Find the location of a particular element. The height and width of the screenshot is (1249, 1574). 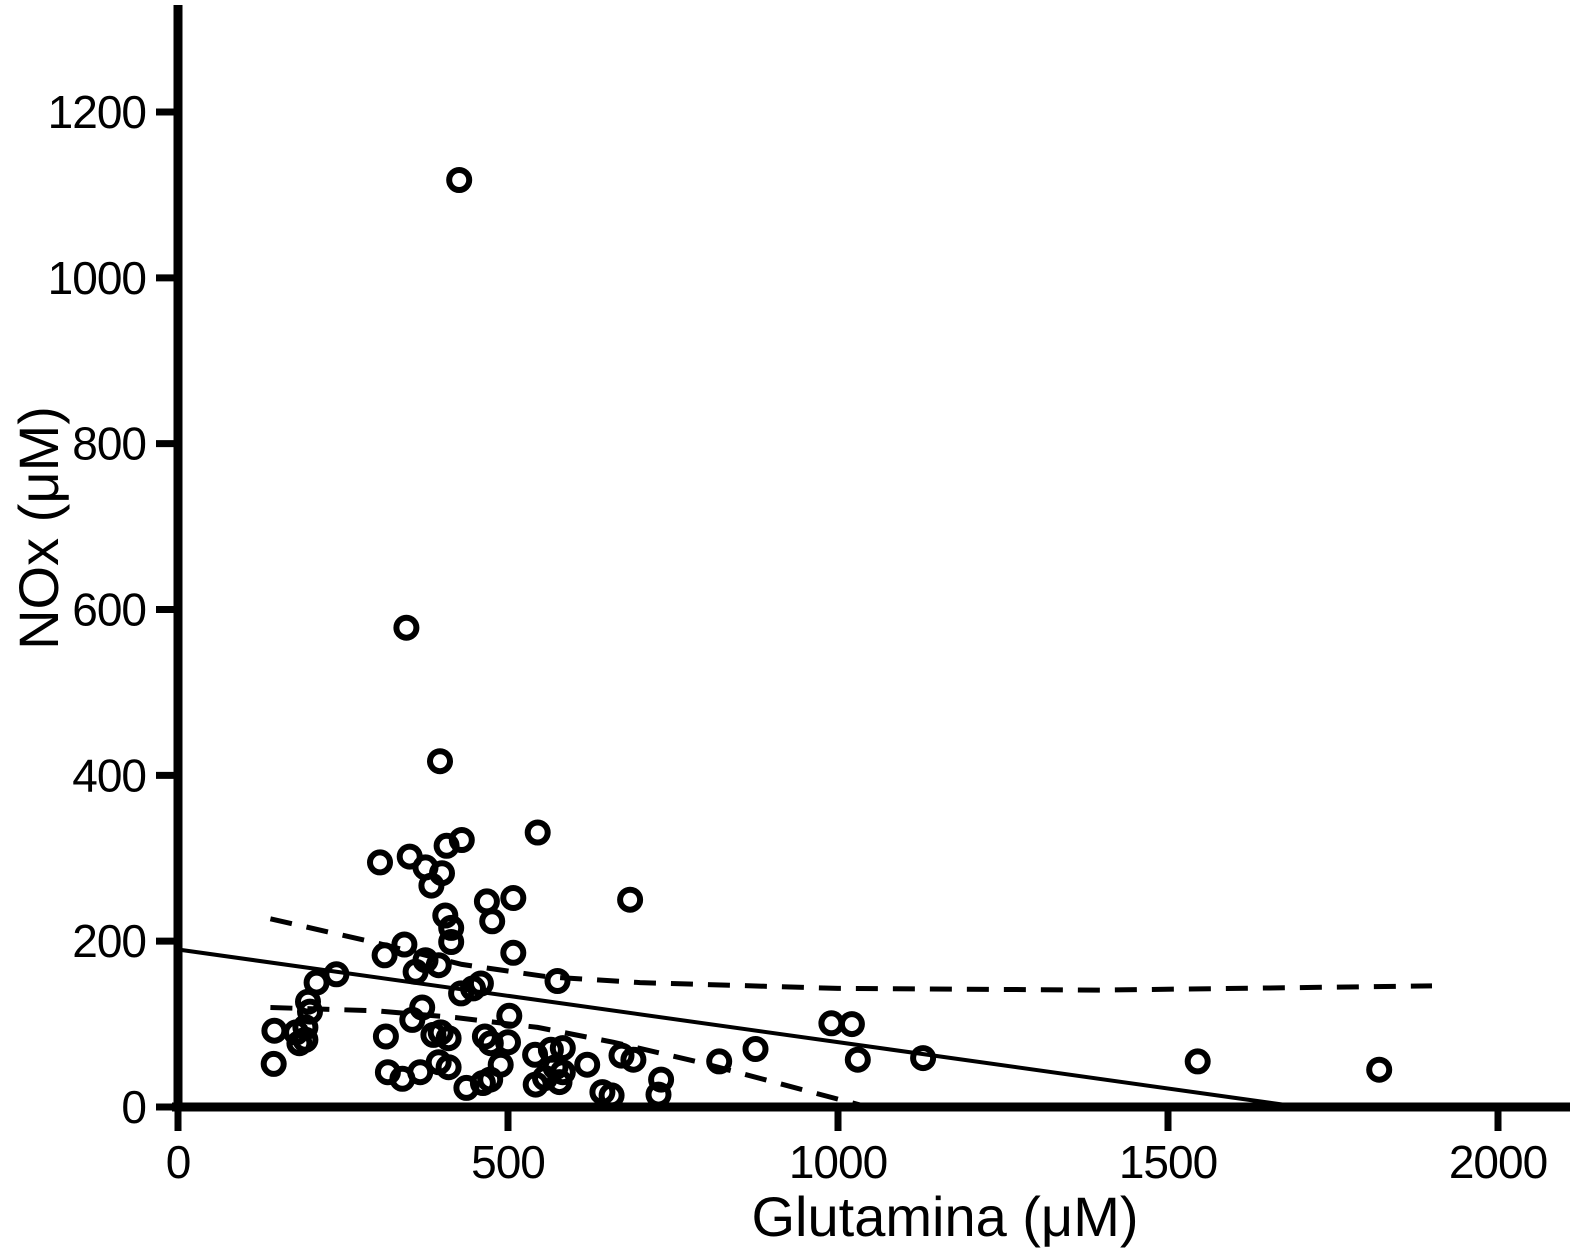

y-tick-label: 400 is located at coordinates (109, 775).